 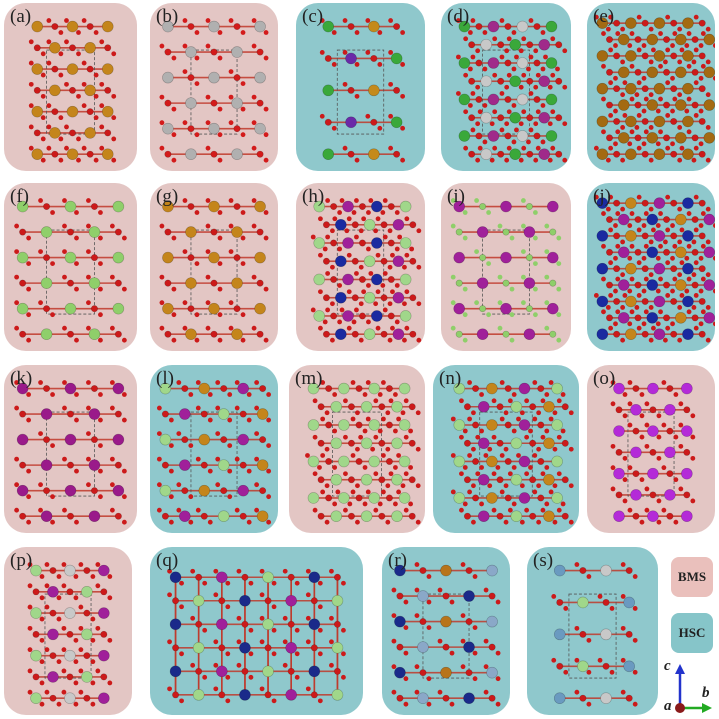 I want to click on panel-a: (a), so click(x=70, y=87).